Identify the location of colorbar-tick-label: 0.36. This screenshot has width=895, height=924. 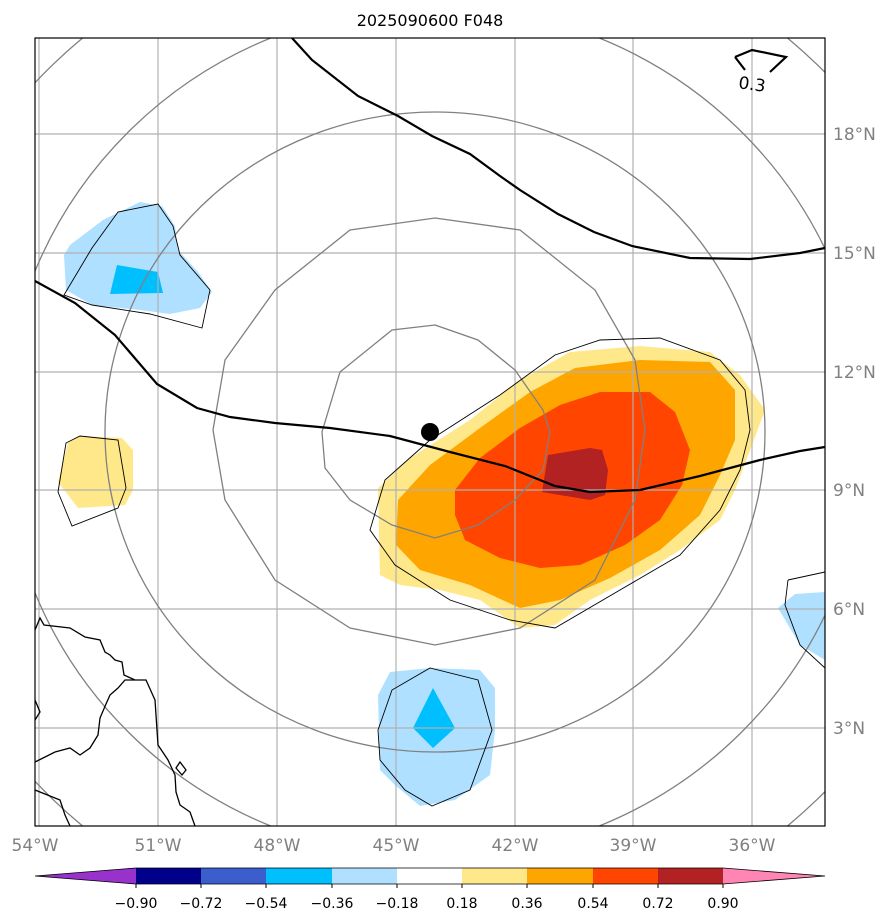
(526, 904).